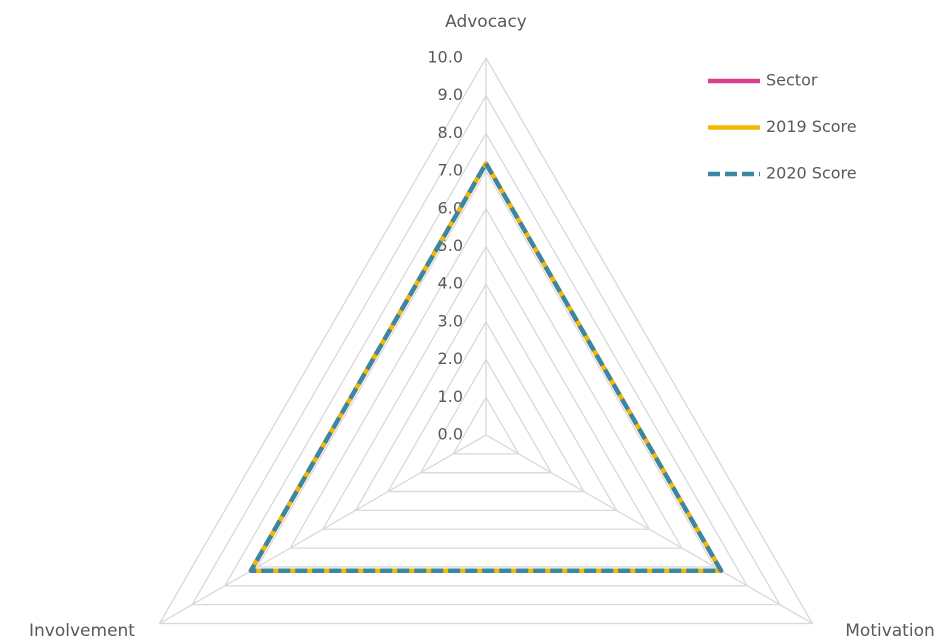 This screenshot has height=641, width=949. Describe the element at coordinates (890, 631) in the screenshot. I see `category-label: Motivation` at that location.